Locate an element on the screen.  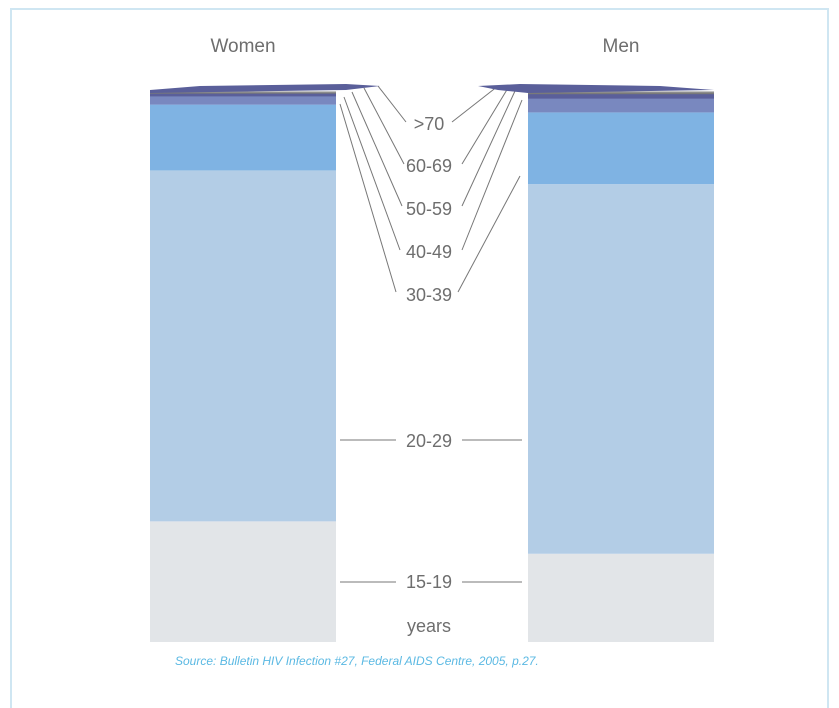
segment-label-50-59: 50-59 is located at coordinates (429, 209).